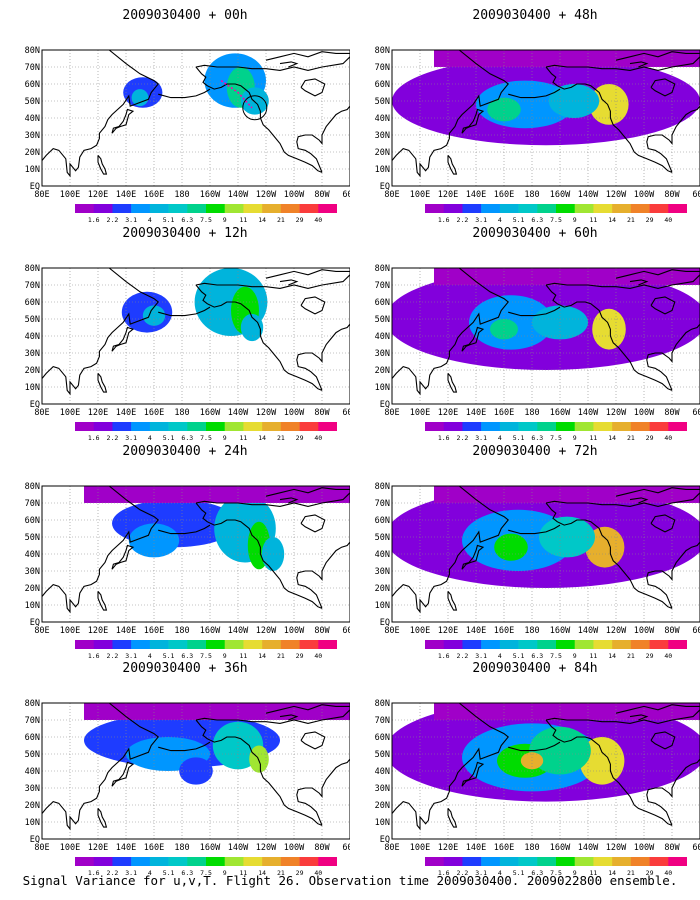 This screenshot has width=700, height=900. What do you see at coordinates (206, 650) in the screenshot?
I see `colorbar: 1.6 2.2 3.1 4 5.1 6.3 7.5 9 11 14 21 29 40` at bounding box center [206, 650].